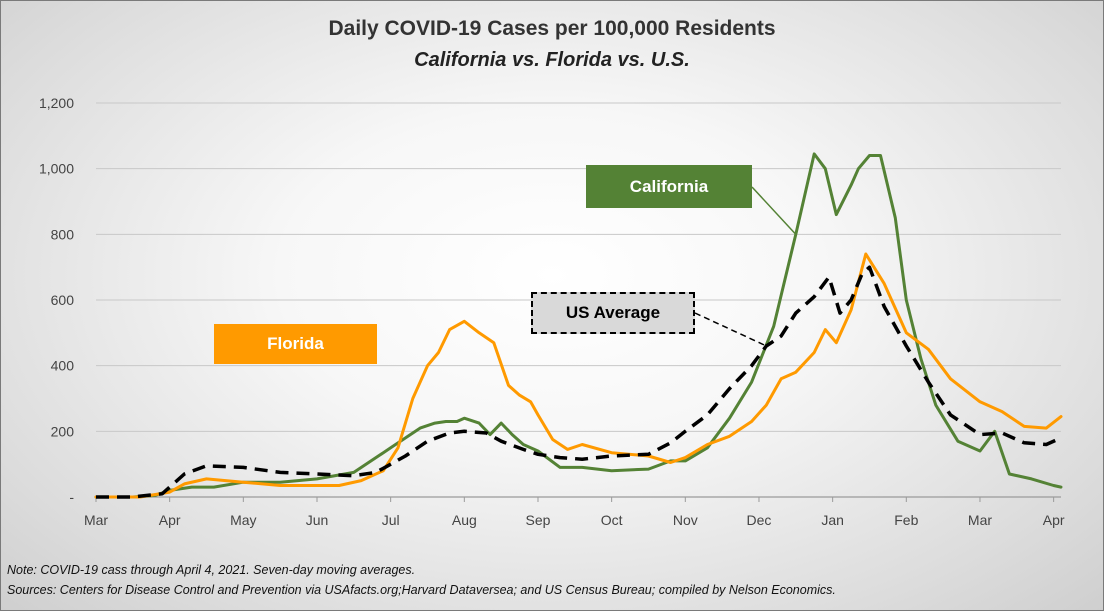 This screenshot has width=1104, height=611. I want to click on x-tick-label: Sep, so click(538, 520).